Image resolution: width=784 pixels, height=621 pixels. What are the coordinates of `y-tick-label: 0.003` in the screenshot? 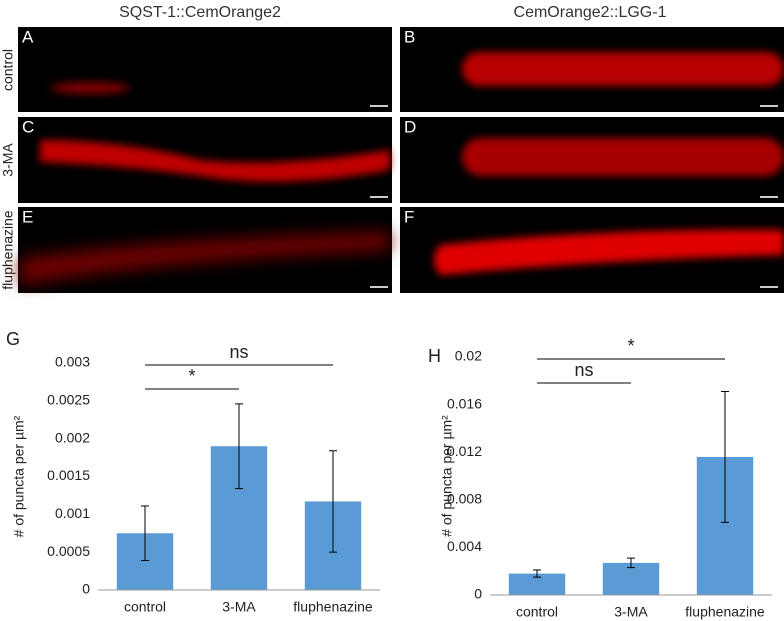 It's located at (72, 362).